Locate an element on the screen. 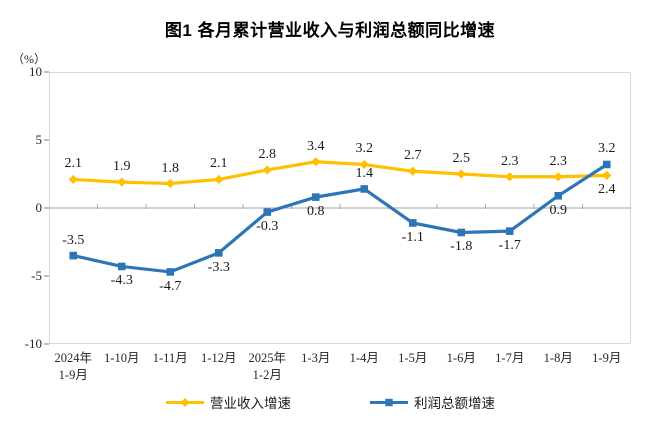 The width and height of the screenshot is (660, 421). legend-item-revenue: 营业收入增速 is located at coordinates (228, 402).